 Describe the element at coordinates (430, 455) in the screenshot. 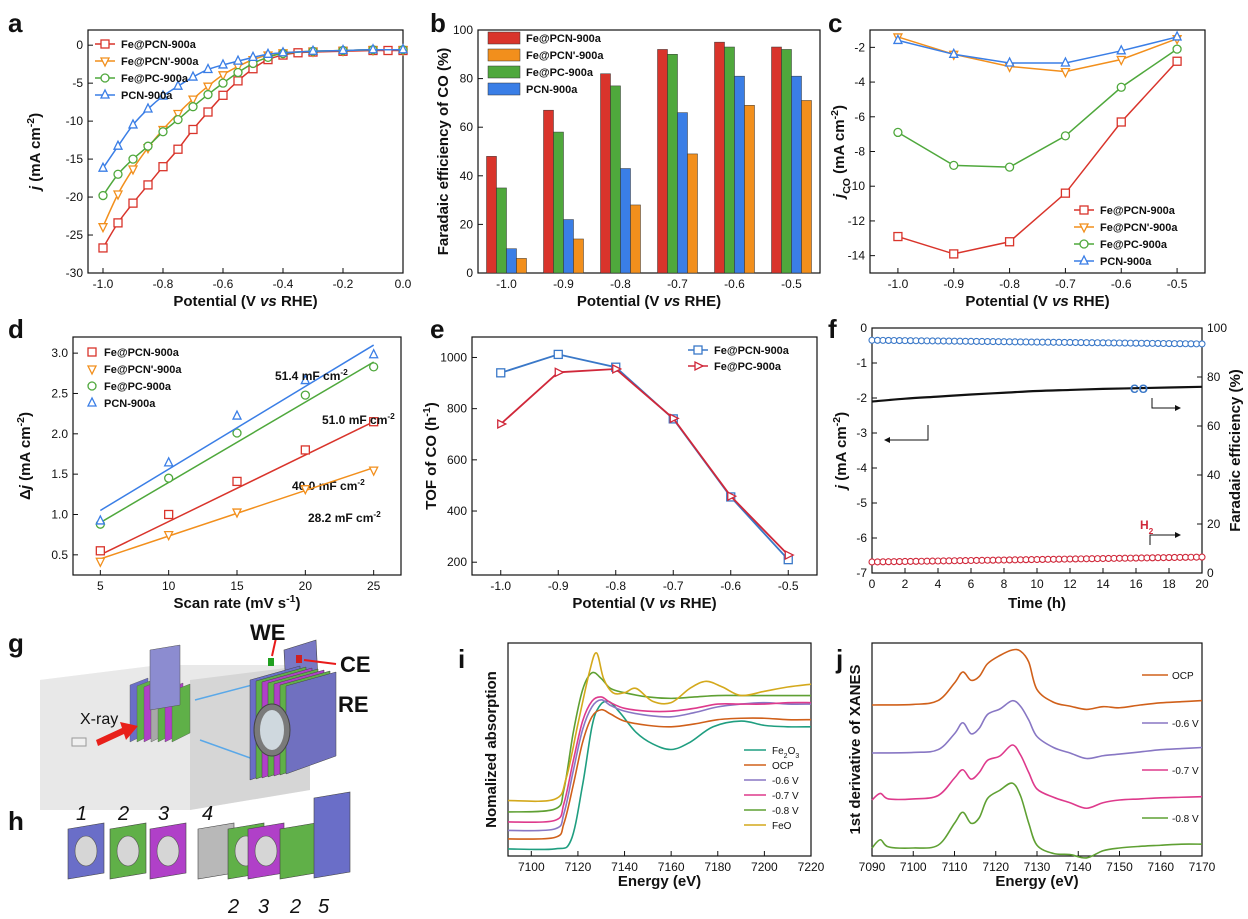

I see `y-axis-label: TOF of CO (h-1)` at that location.